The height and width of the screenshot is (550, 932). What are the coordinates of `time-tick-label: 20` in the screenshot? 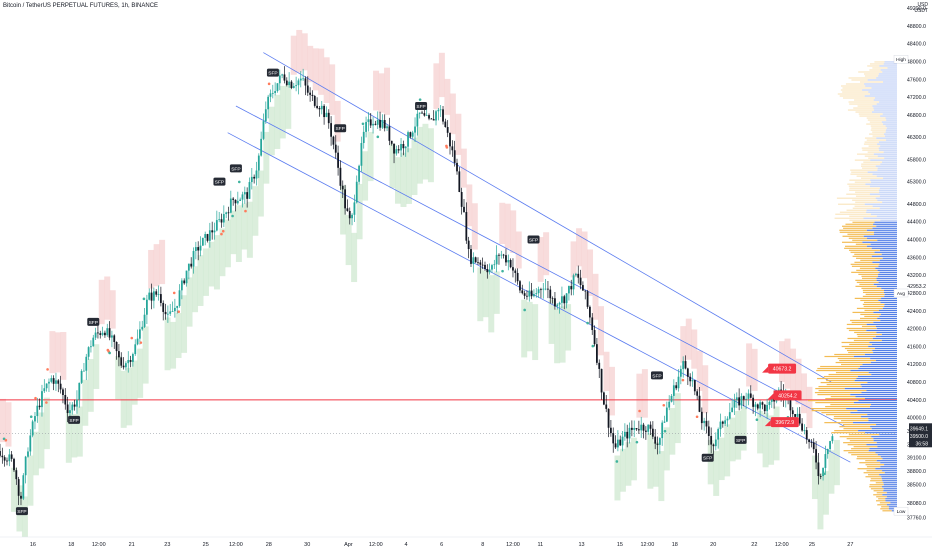 It's located at (713, 545).